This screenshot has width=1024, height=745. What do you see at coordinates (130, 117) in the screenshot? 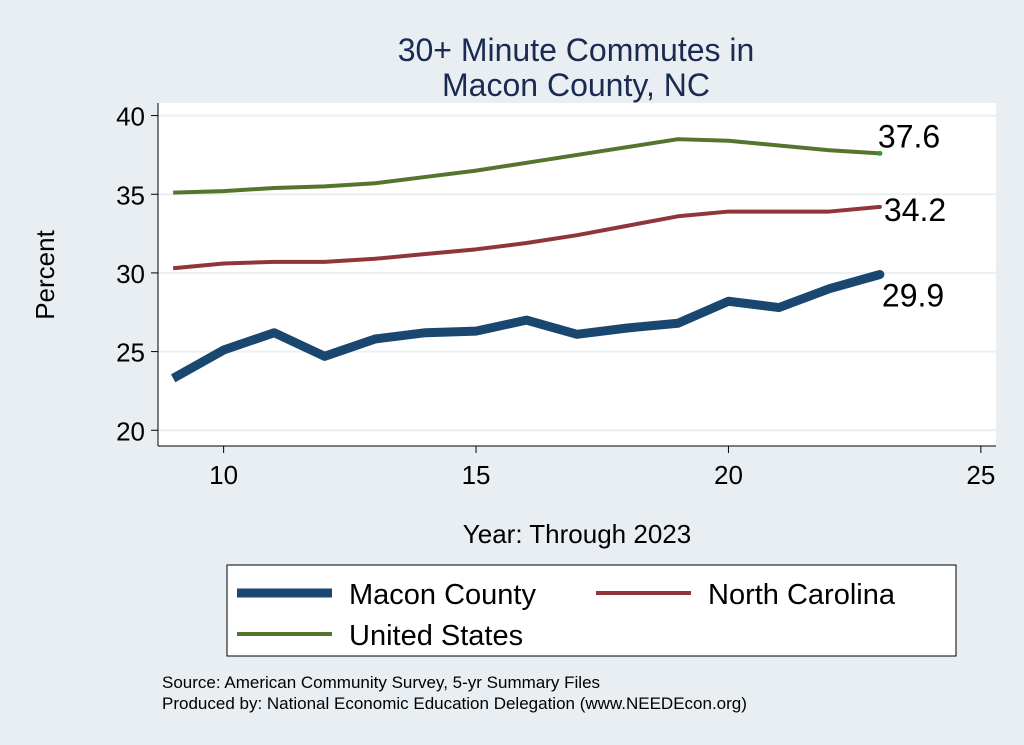
I see `y-tick-label: 40` at bounding box center [130, 117].